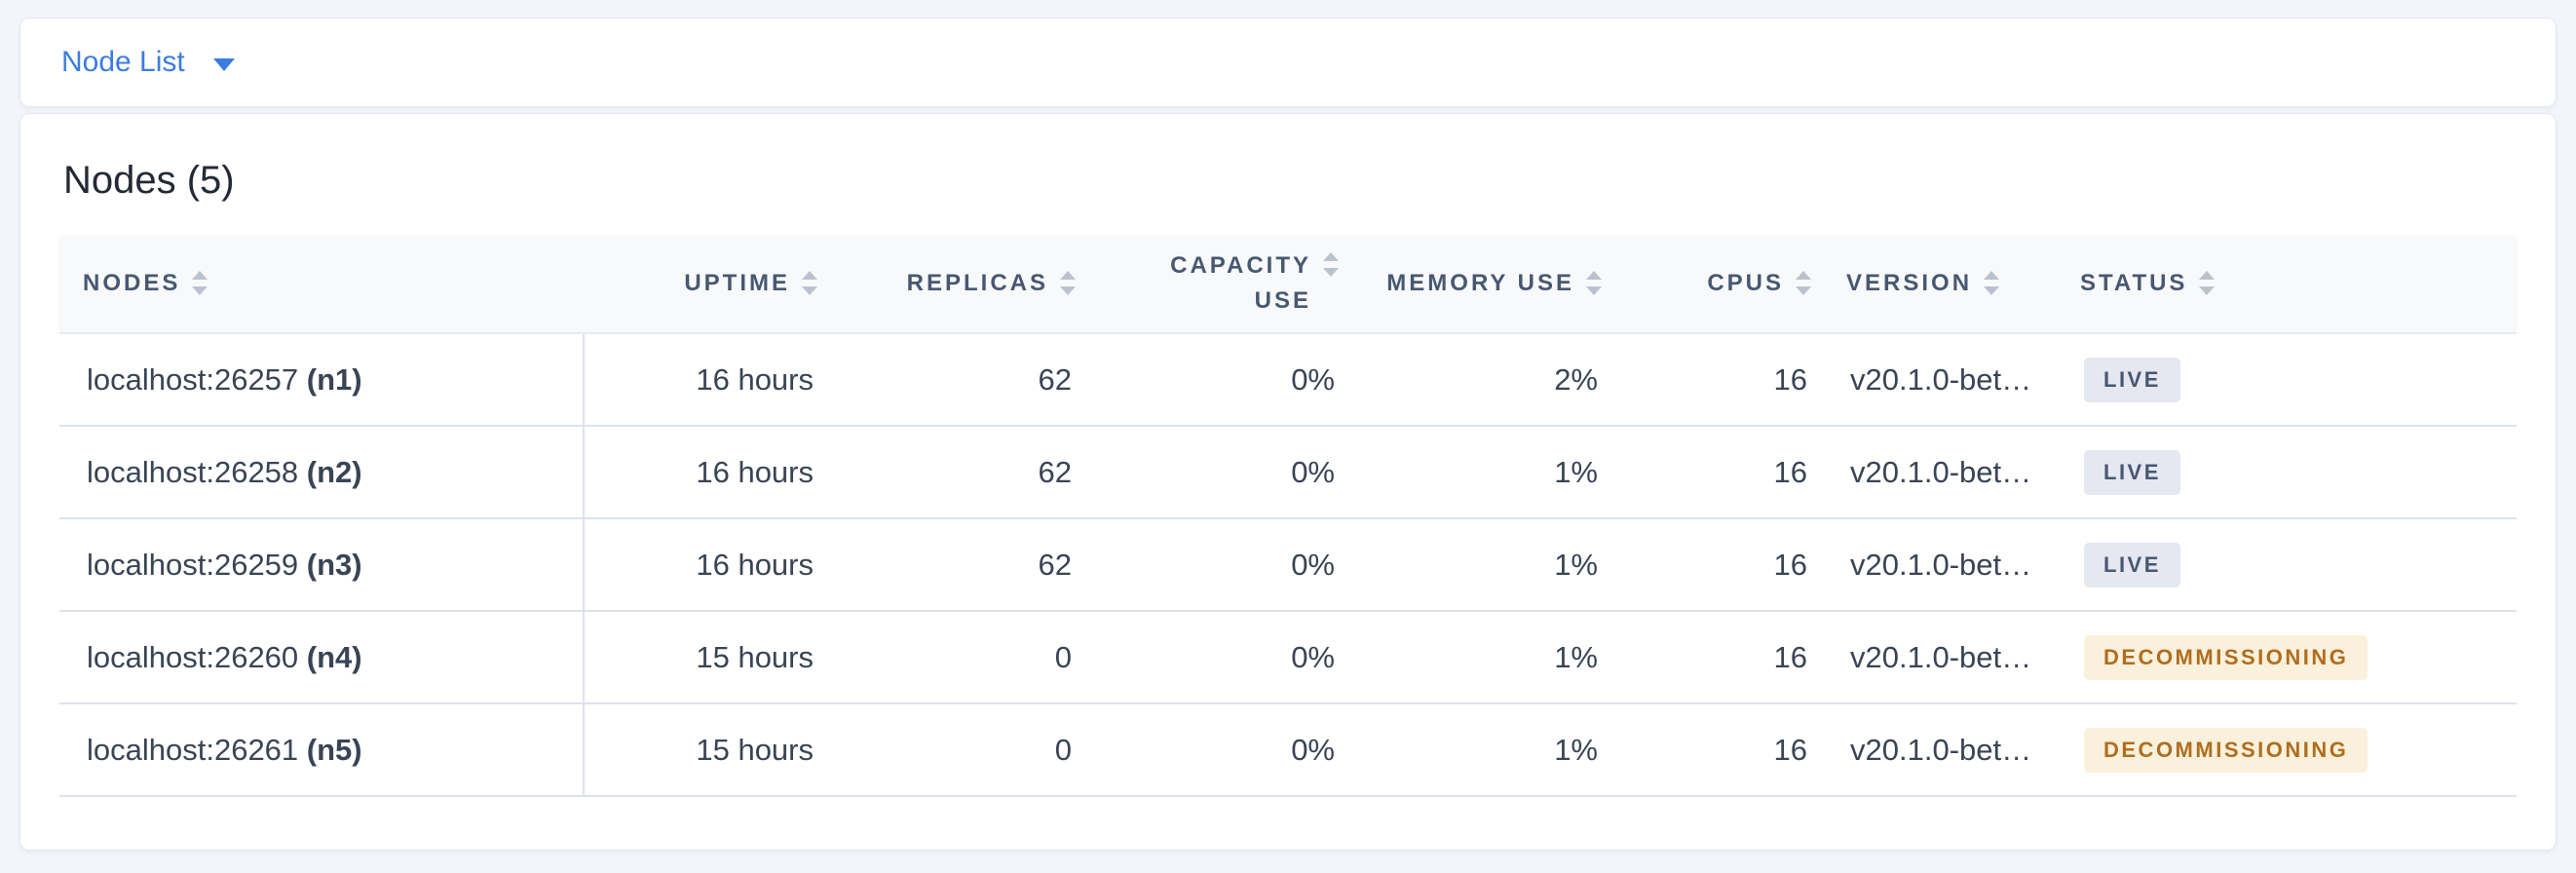 Image resolution: width=2576 pixels, height=873 pixels. What do you see at coordinates (1218, 284) in the screenshot?
I see `column-header-capacity-use: CAPACITY USE` at bounding box center [1218, 284].